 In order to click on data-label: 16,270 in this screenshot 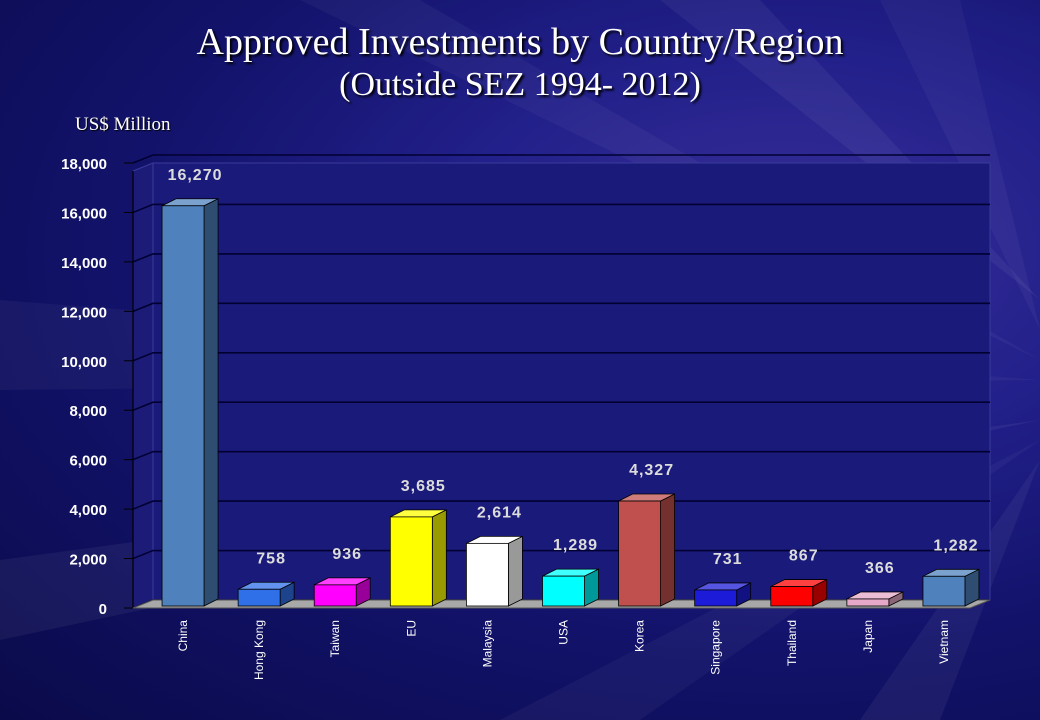, I will do `click(195, 175)`.